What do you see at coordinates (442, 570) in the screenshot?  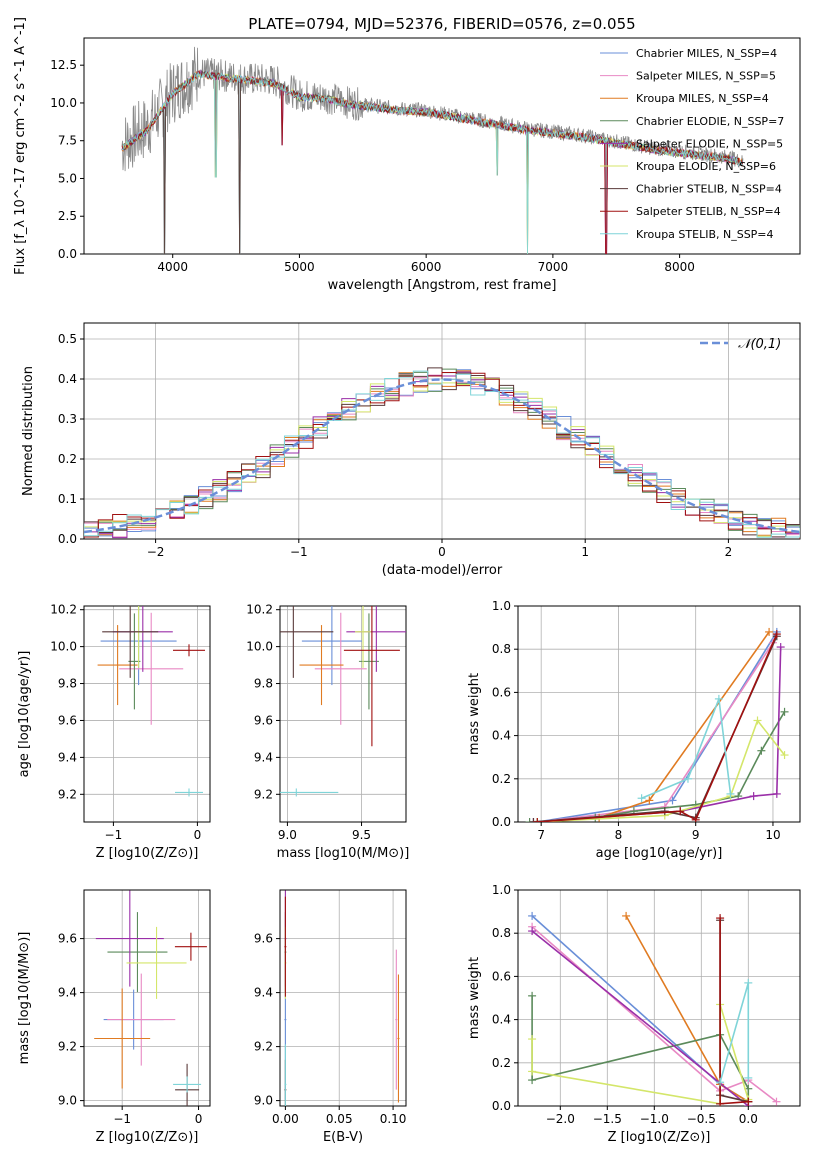 I see `x-axis-label: (data-model)/error` at bounding box center [442, 570].